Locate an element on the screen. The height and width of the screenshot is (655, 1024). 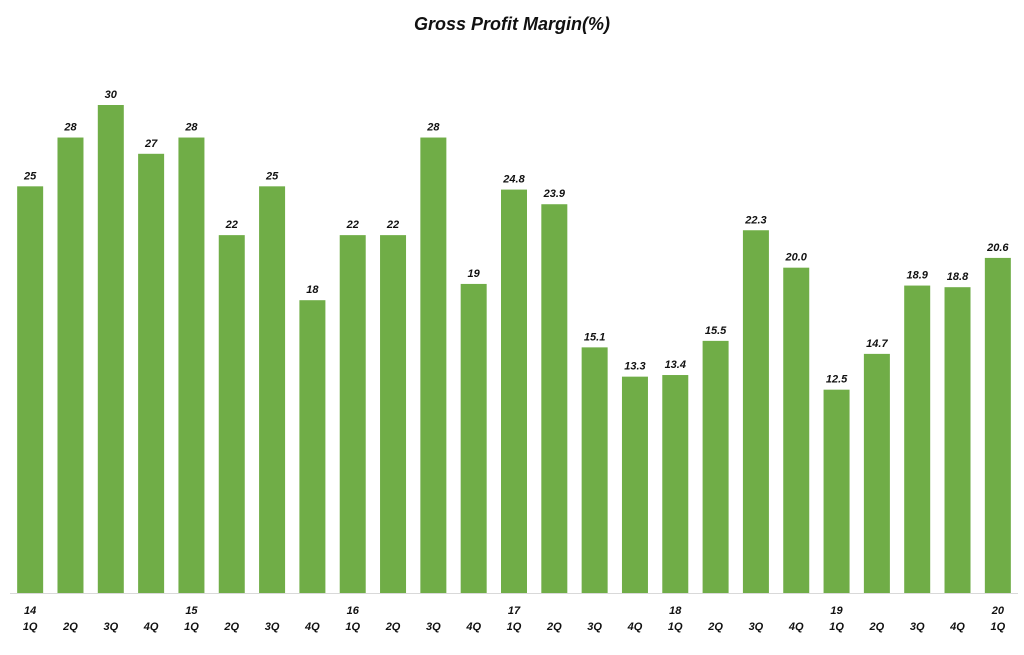
x-tick-year-label: 20 is located at coordinates (998, 611).